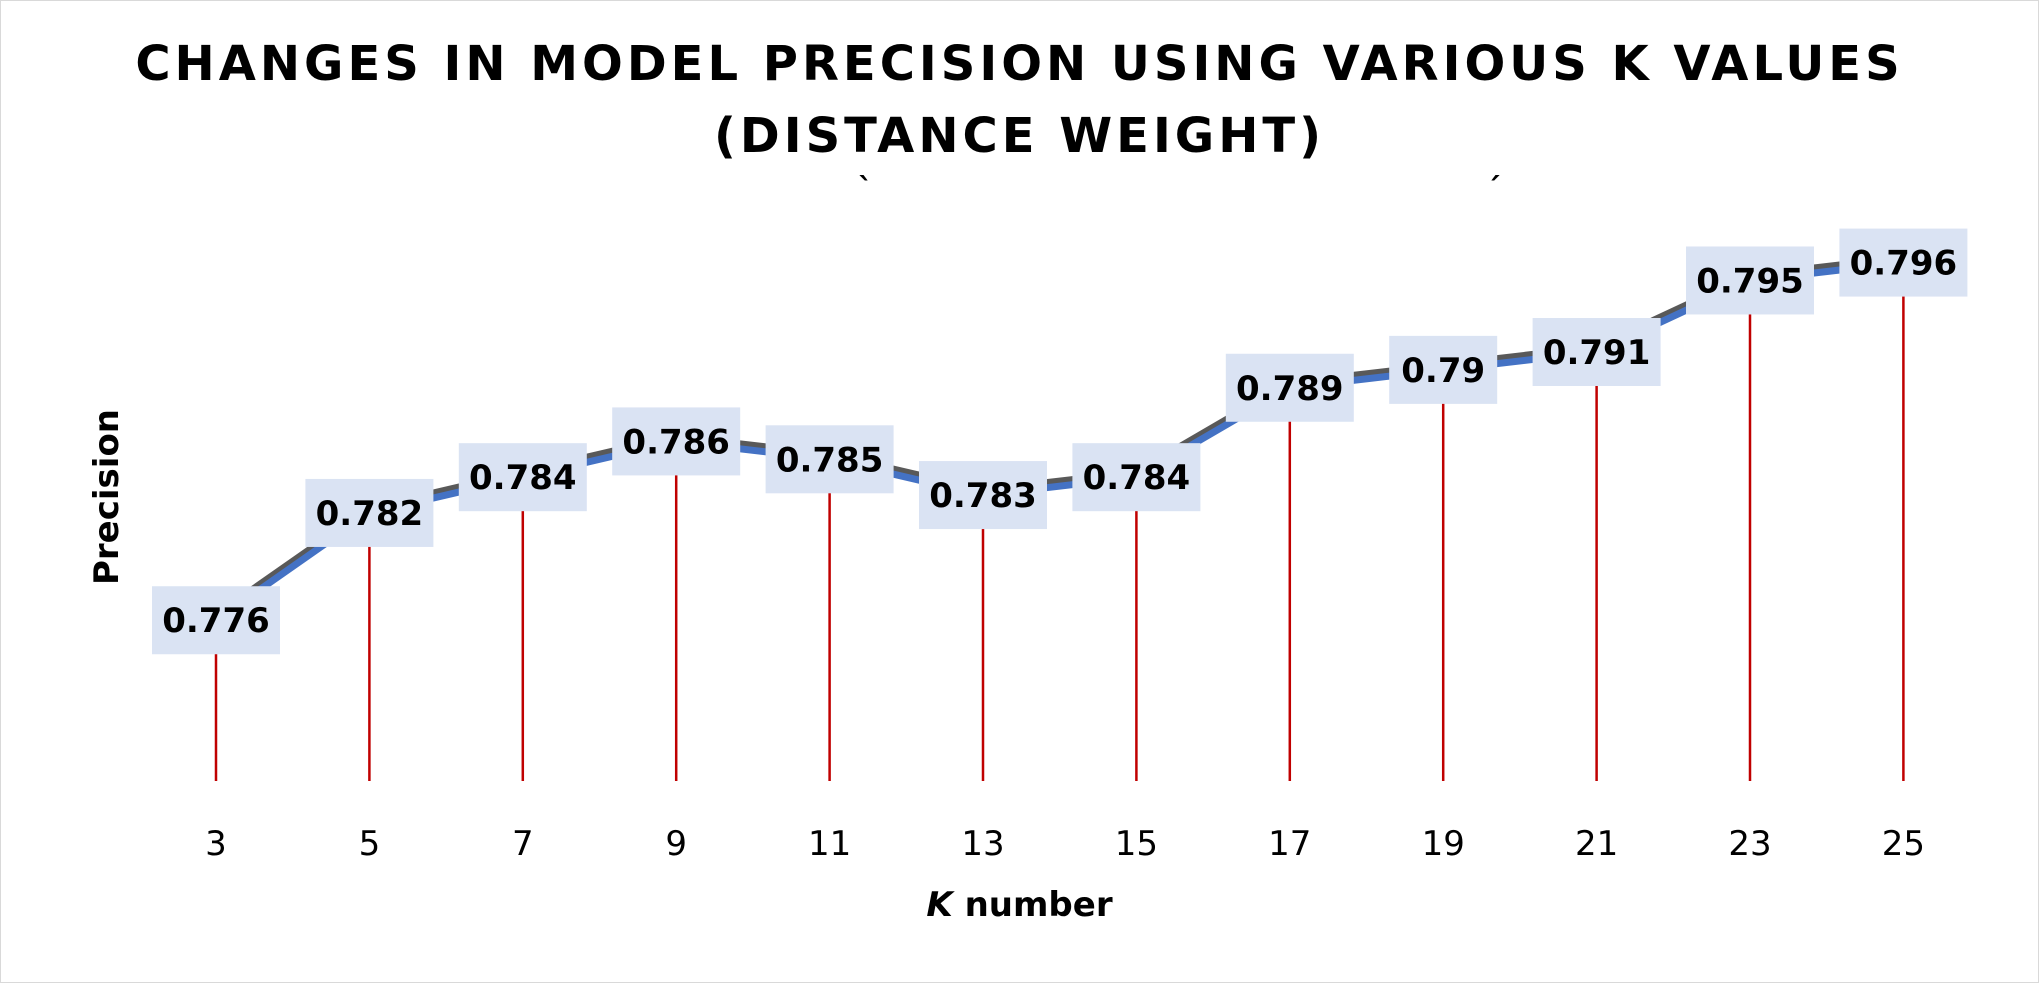 This screenshot has height=983, width=2039. I want to click on data-label: 0.782, so click(370, 514).